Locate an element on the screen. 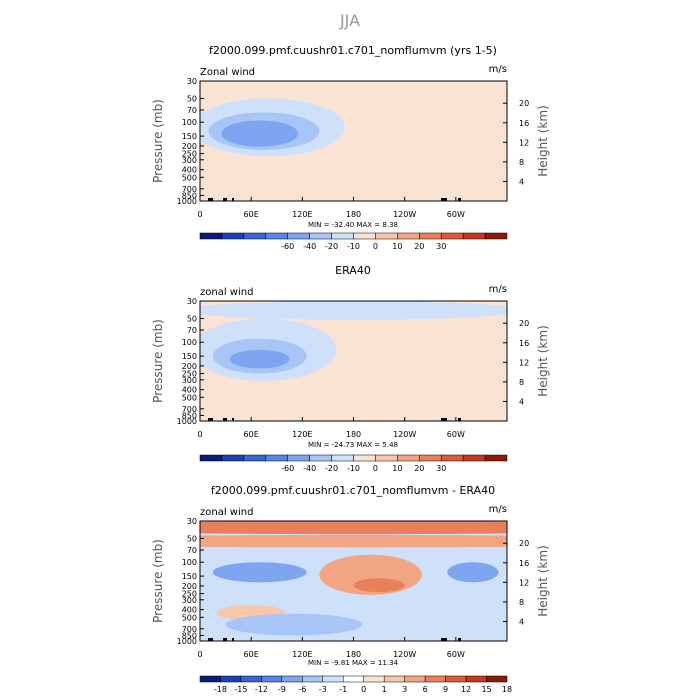  panel-3-ylabel: Pressure (mb) is located at coordinates (158, 581).